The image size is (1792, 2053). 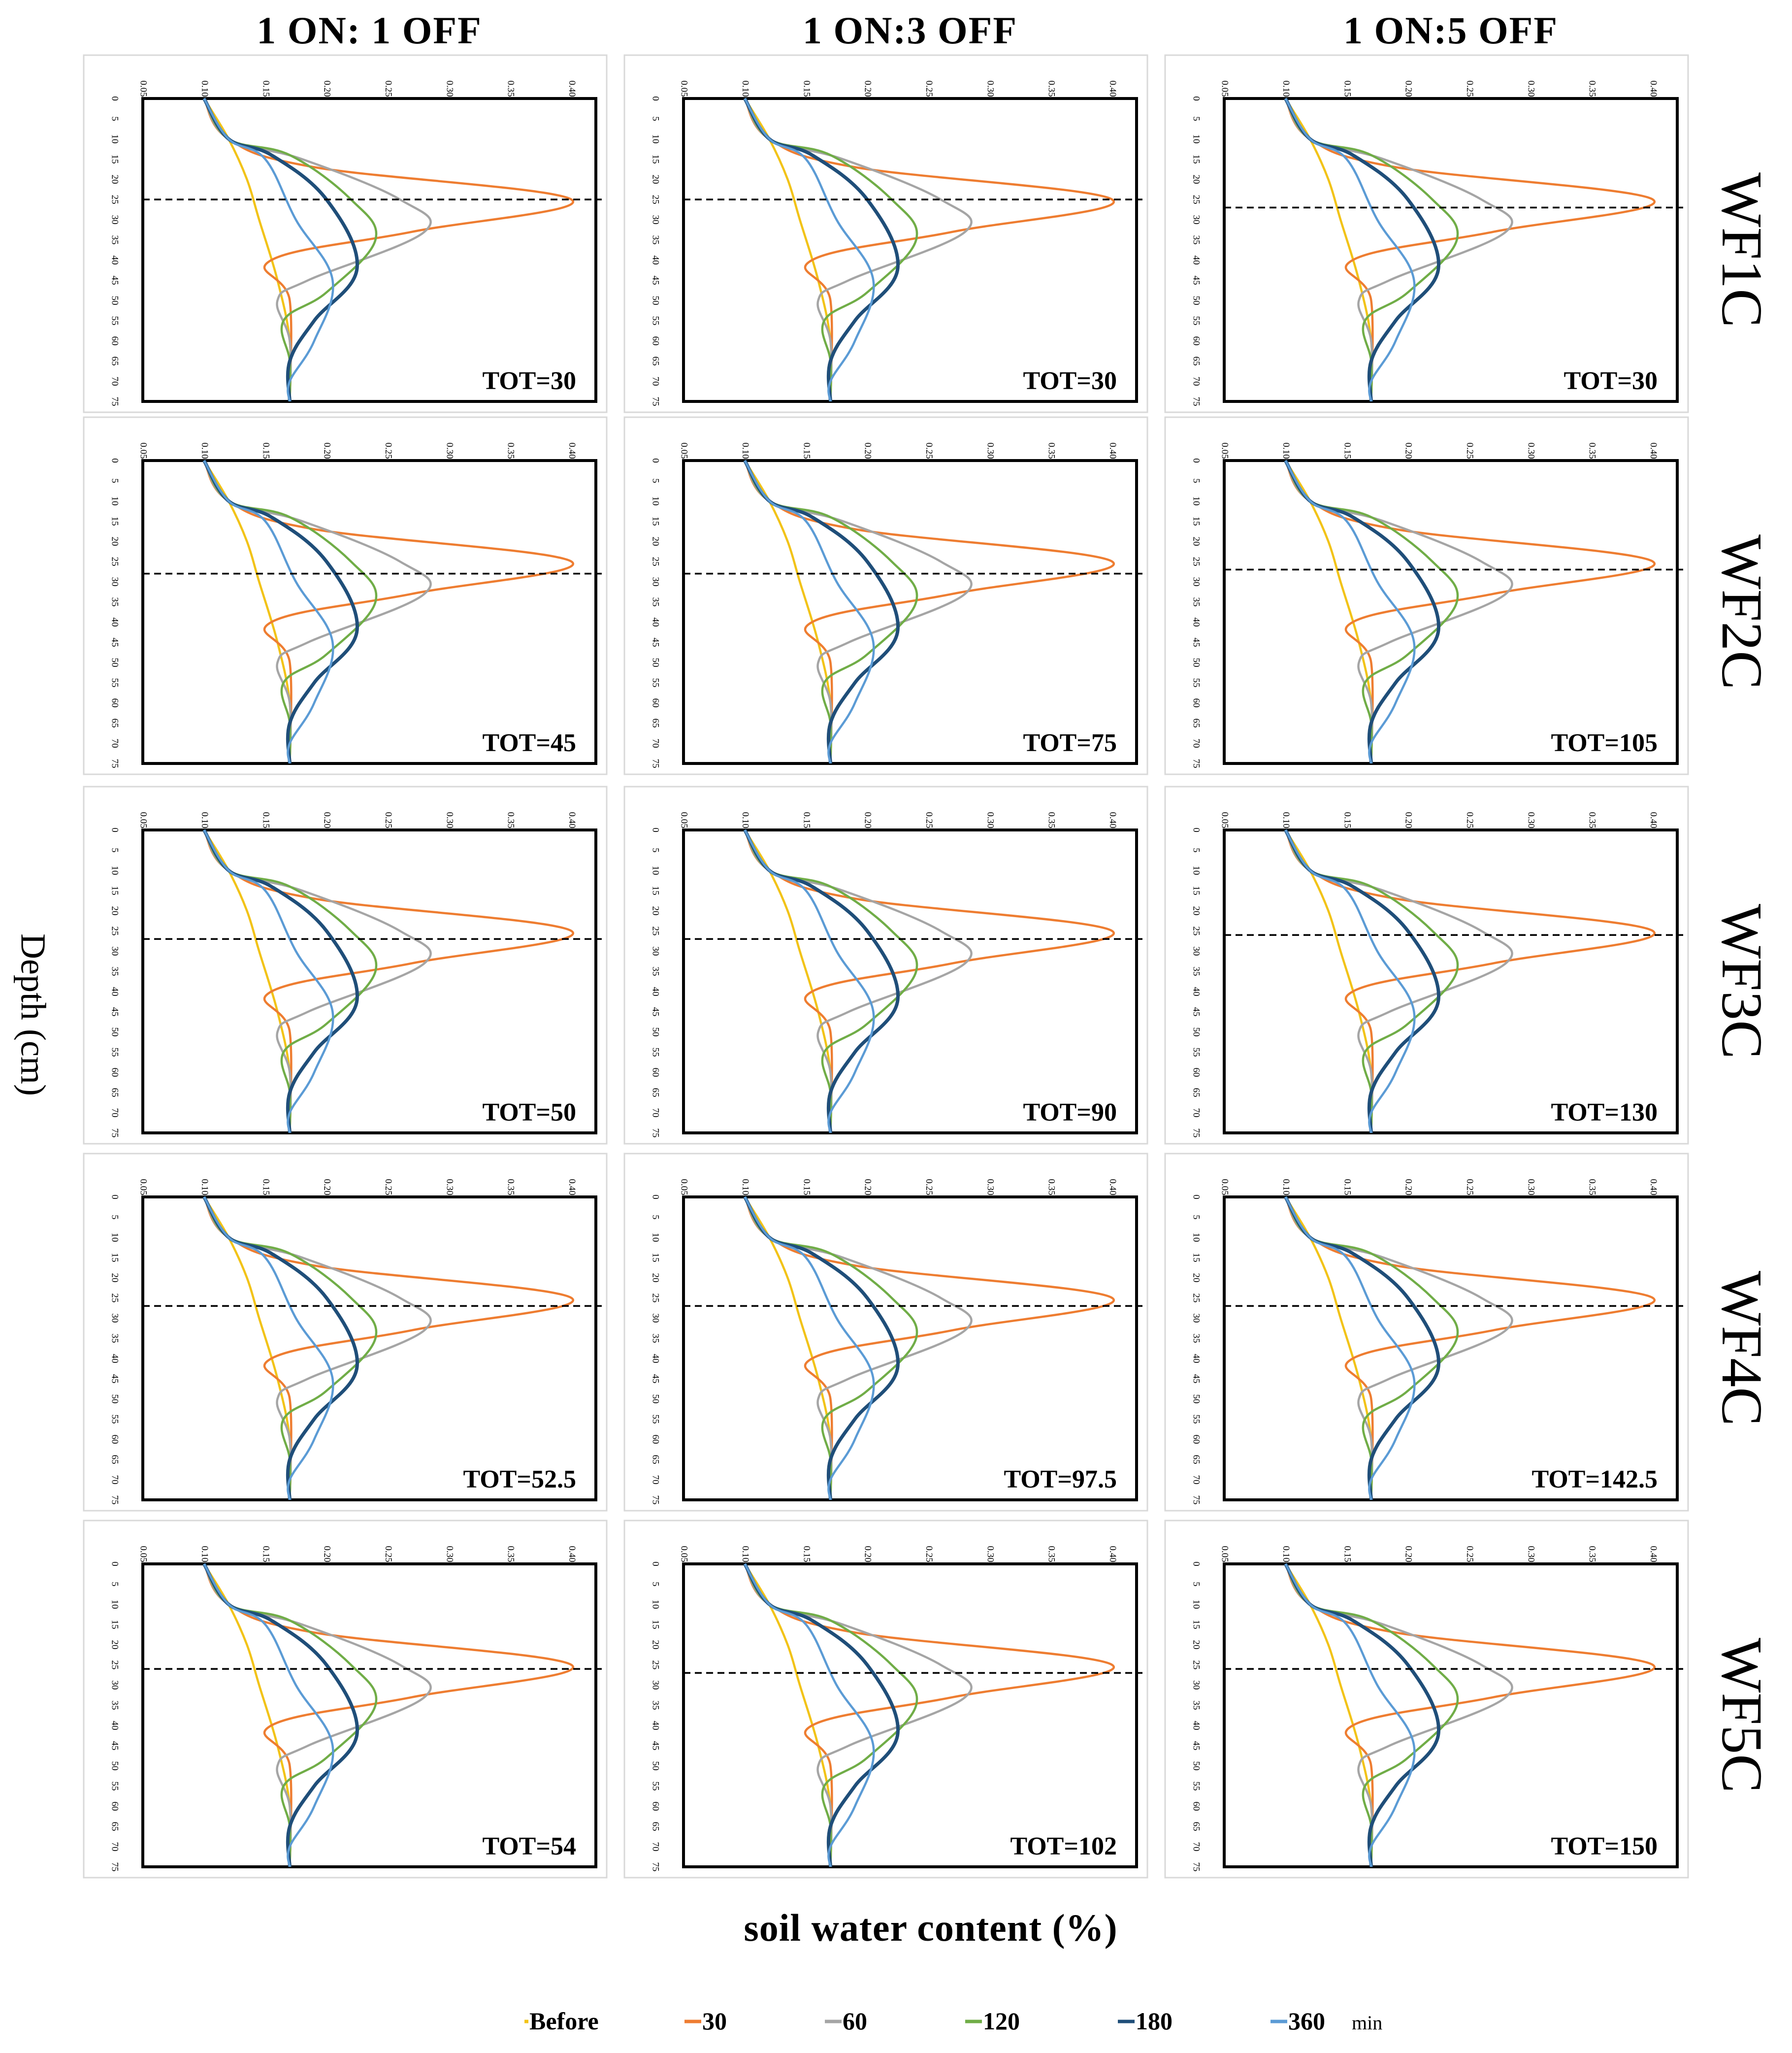 I want to click on x-axis-title: soil water content (%), so click(x=931, y=1927).